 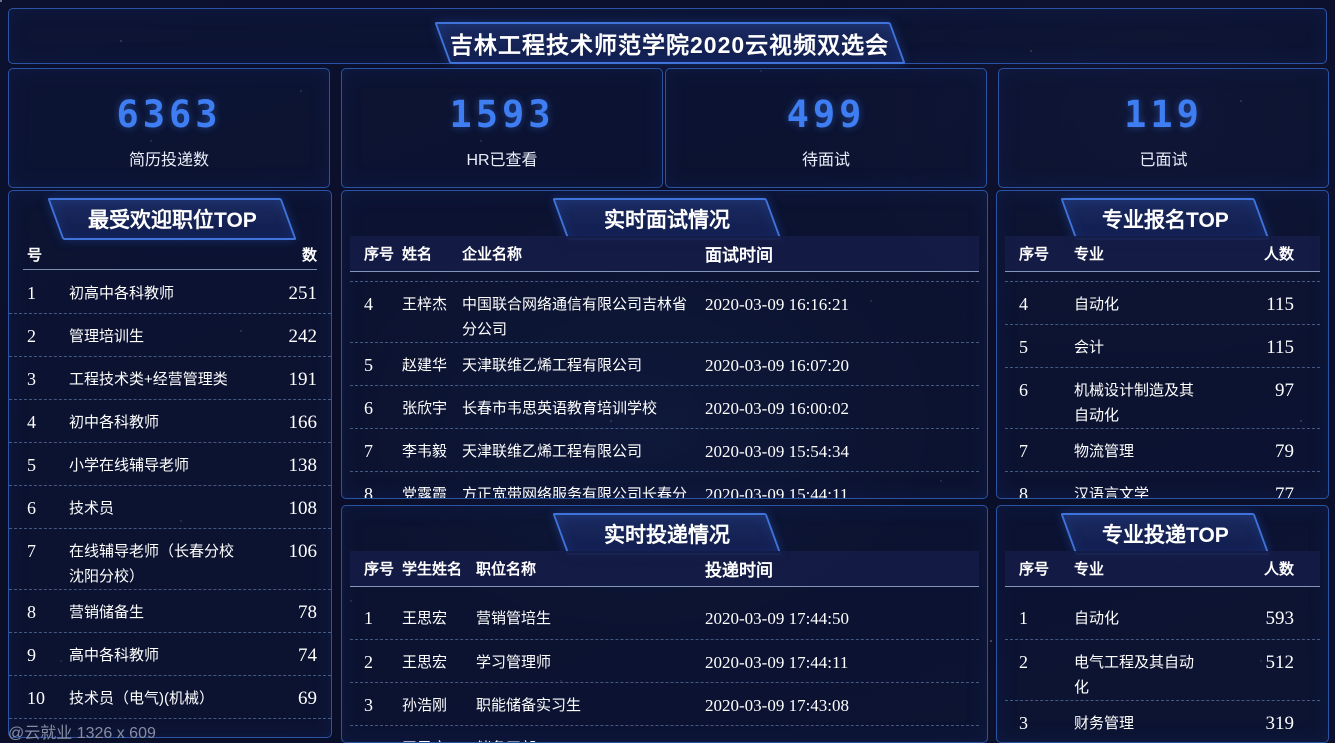 What do you see at coordinates (303, 293) in the screenshot?
I see `cell-count: 251` at bounding box center [303, 293].